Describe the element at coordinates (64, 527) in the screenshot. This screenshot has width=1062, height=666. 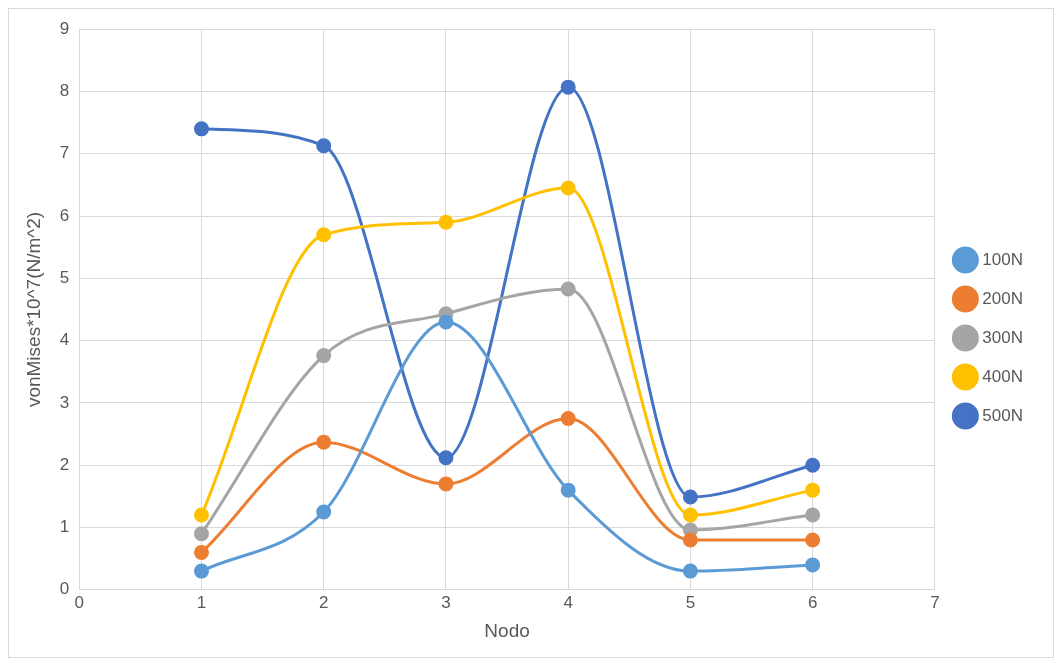
I see `y-tick-label: 1` at that location.